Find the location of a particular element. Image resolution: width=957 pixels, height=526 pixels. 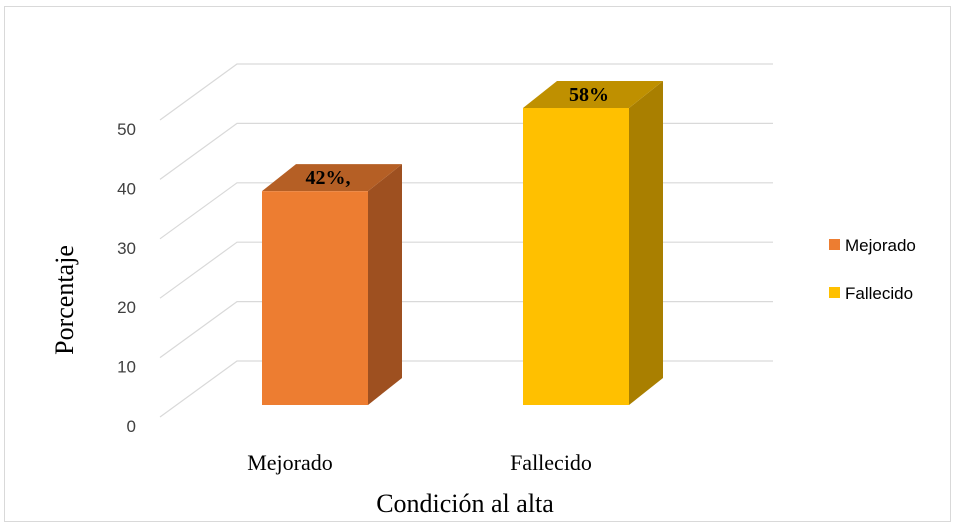

y-tick-labels: 0 10 20 30 40 50 is located at coordinates (126, 278).